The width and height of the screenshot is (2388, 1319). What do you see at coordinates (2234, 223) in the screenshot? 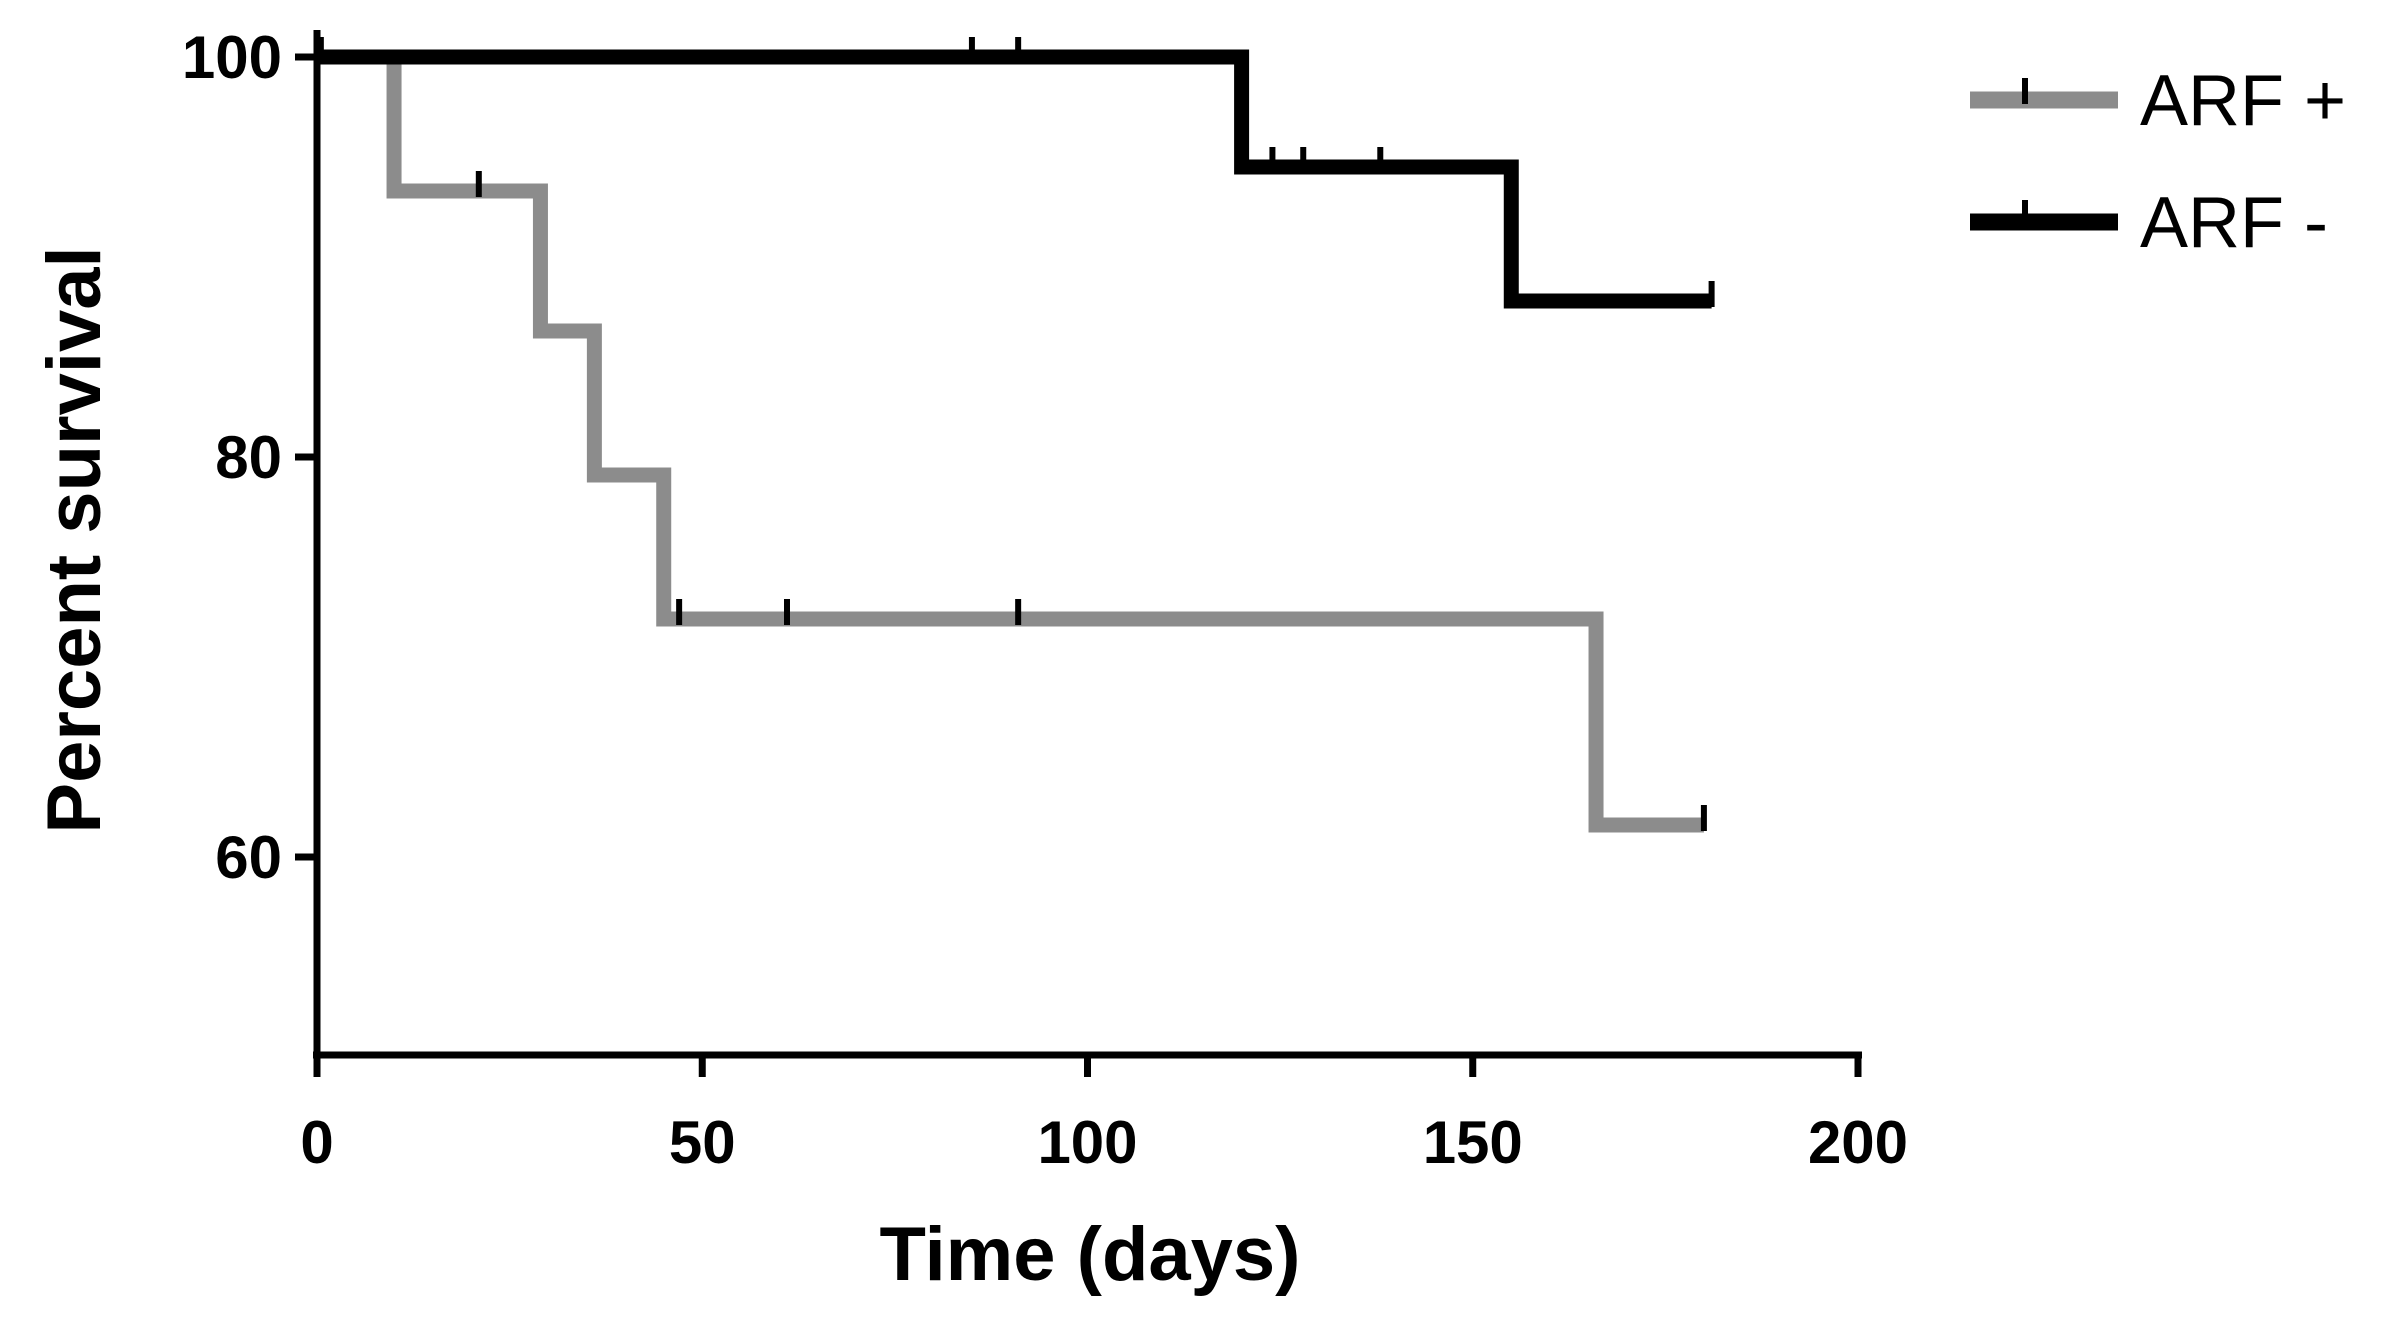
I see `legend-label-arf-neg: ARF -` at bounding box center [2234, 223].